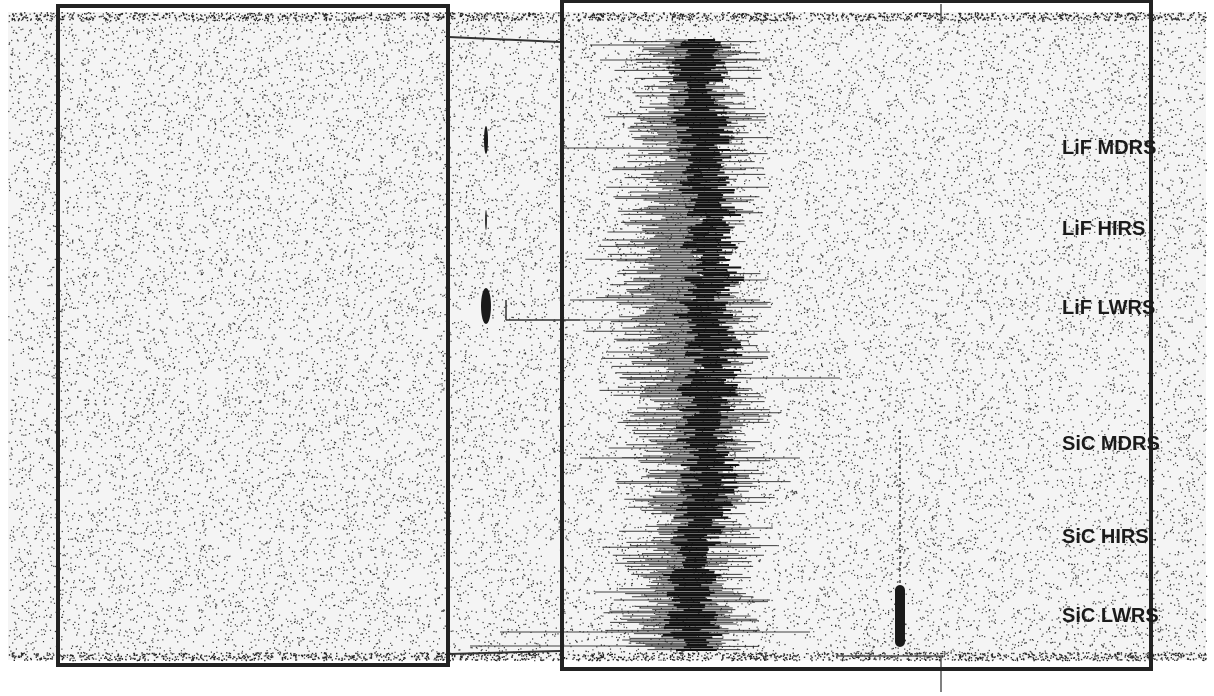 Image resolution: width=1214 pixels, height=696 pixels. What do you see at coordinates (703, 345) in the screenshot?
I see `spectrum-core-path` at bounding box center [703, 345].